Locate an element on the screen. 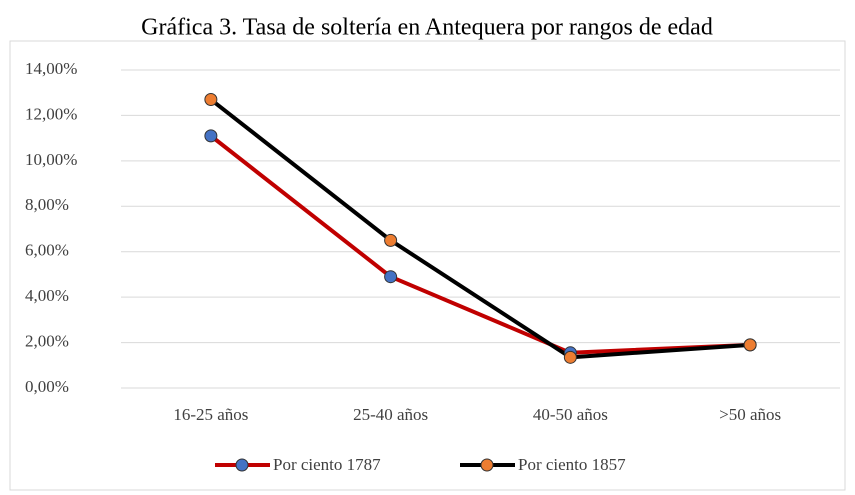  y-tick-label: 12,00% is located at coordinates (51, 113).